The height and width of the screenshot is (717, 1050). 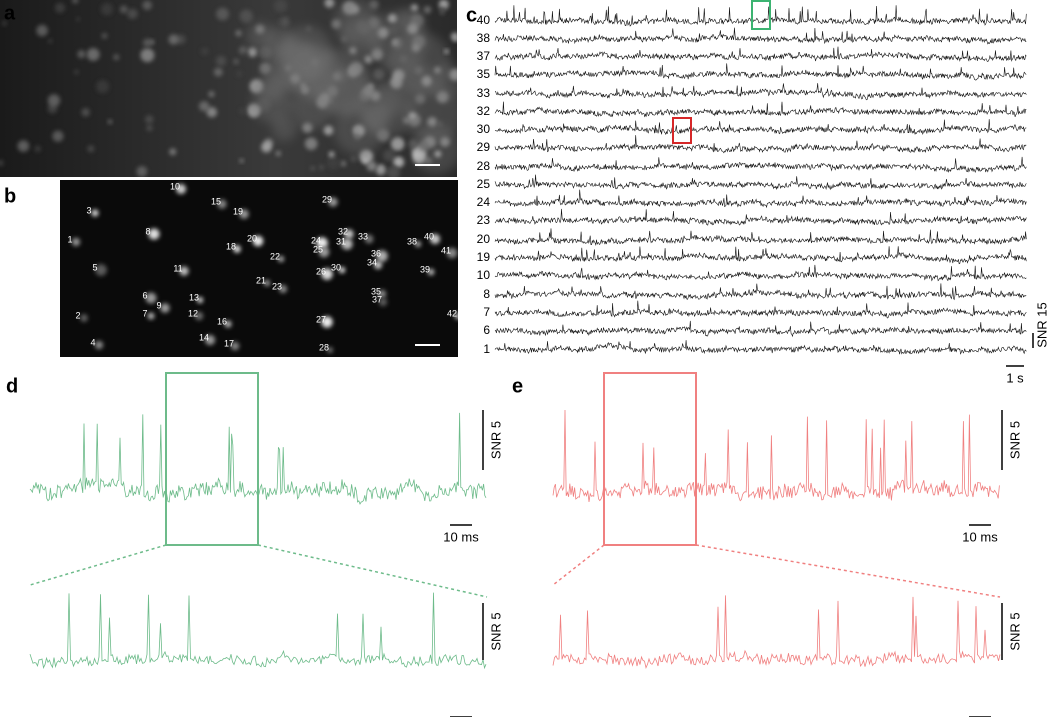 I want to click on cell-label: 12, so click(x=193, y=313).